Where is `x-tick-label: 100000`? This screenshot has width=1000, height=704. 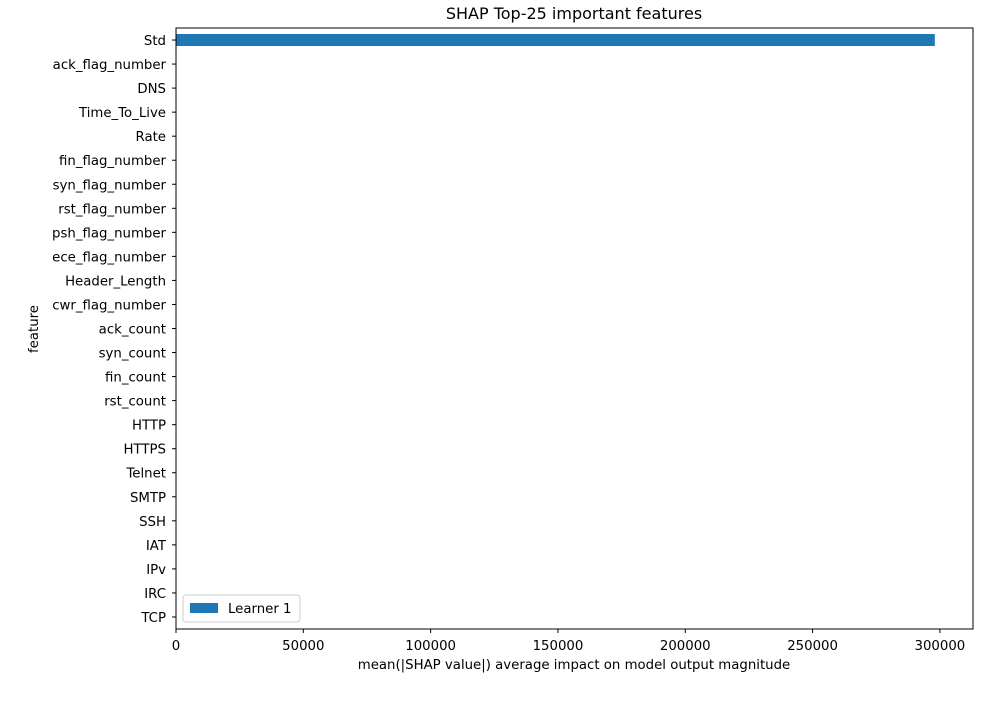
x-tick-label: 100000 is located at coordinates (430, 646).